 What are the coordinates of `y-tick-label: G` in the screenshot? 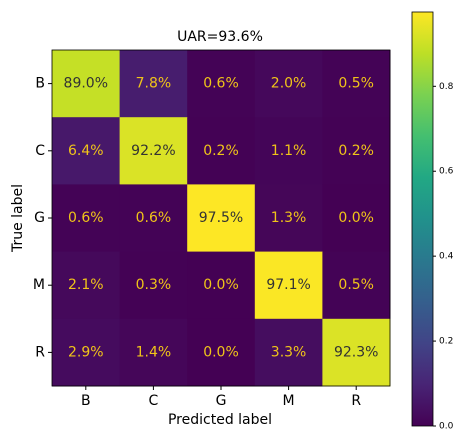 It's located at (39, 218).